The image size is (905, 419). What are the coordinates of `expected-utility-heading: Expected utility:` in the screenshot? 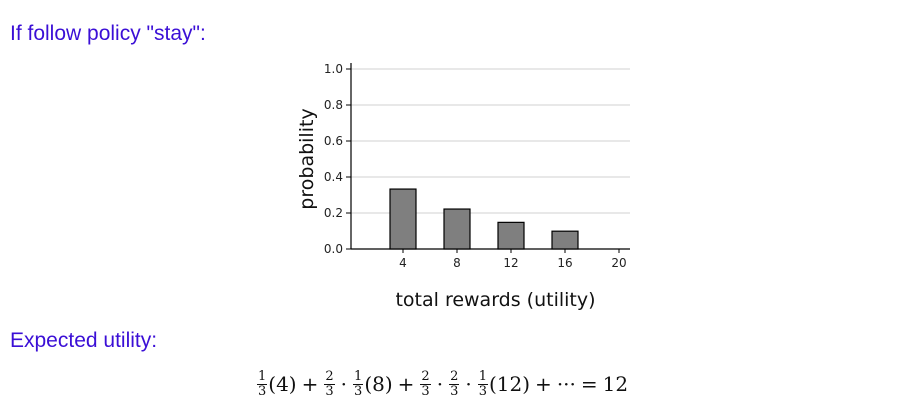 It's located at (84, 340).